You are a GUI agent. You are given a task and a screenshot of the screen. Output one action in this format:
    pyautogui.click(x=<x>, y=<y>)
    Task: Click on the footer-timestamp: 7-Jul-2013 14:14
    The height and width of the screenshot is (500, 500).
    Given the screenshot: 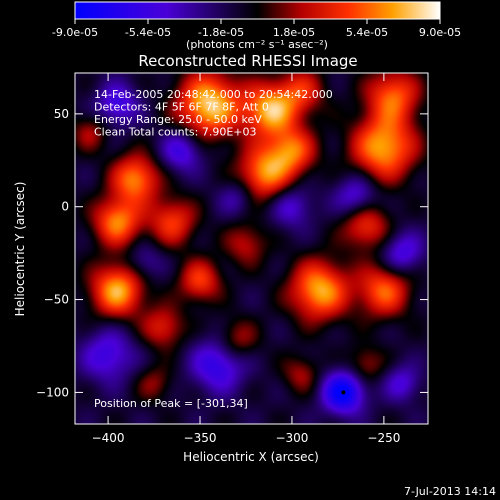 What is the action you would take?
    pyautogui.click(x=450, y=491)
    